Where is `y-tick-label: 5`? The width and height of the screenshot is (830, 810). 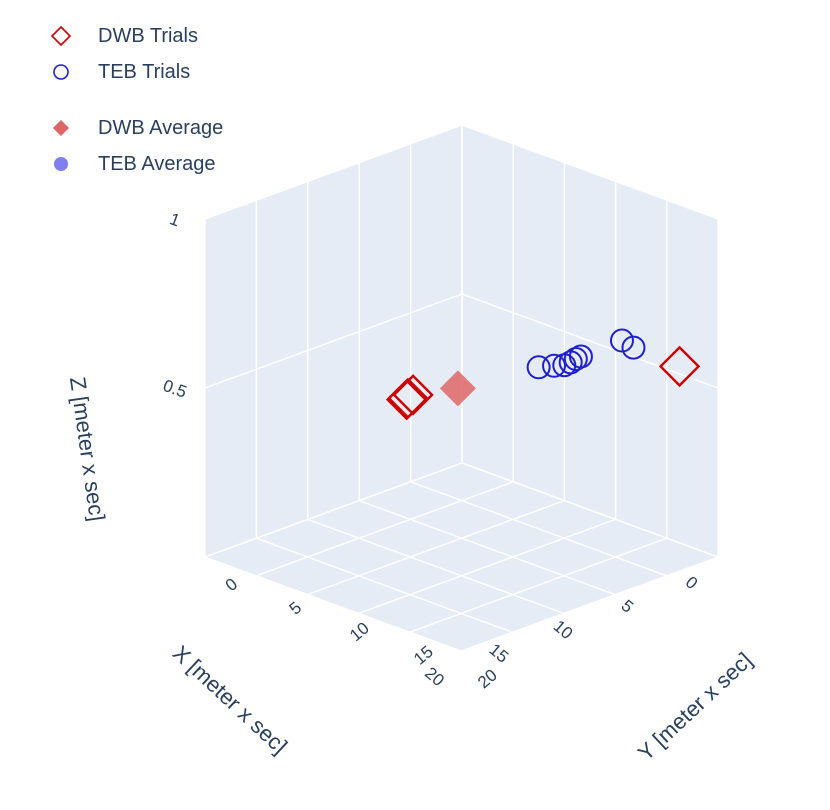
y-tick-label: 5 is located at coordinates (295, 608).